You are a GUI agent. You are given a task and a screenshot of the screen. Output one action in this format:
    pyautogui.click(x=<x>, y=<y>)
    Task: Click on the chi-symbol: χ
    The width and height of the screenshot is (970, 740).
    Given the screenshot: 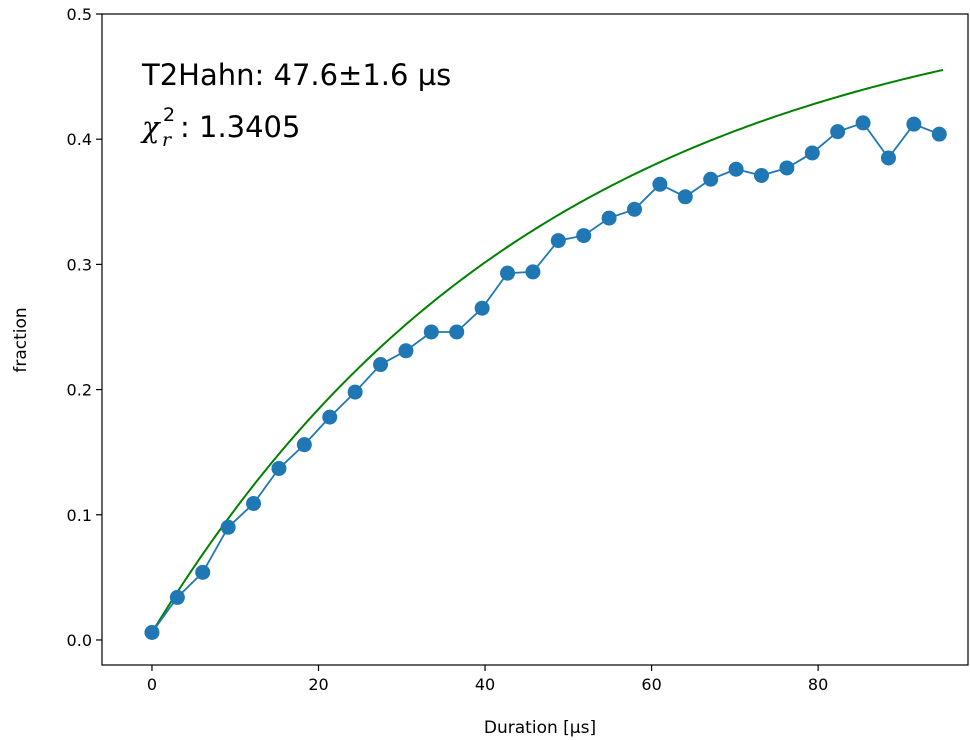 What is the action you would take?
    pyautogui.click(x=150, y=127)
    